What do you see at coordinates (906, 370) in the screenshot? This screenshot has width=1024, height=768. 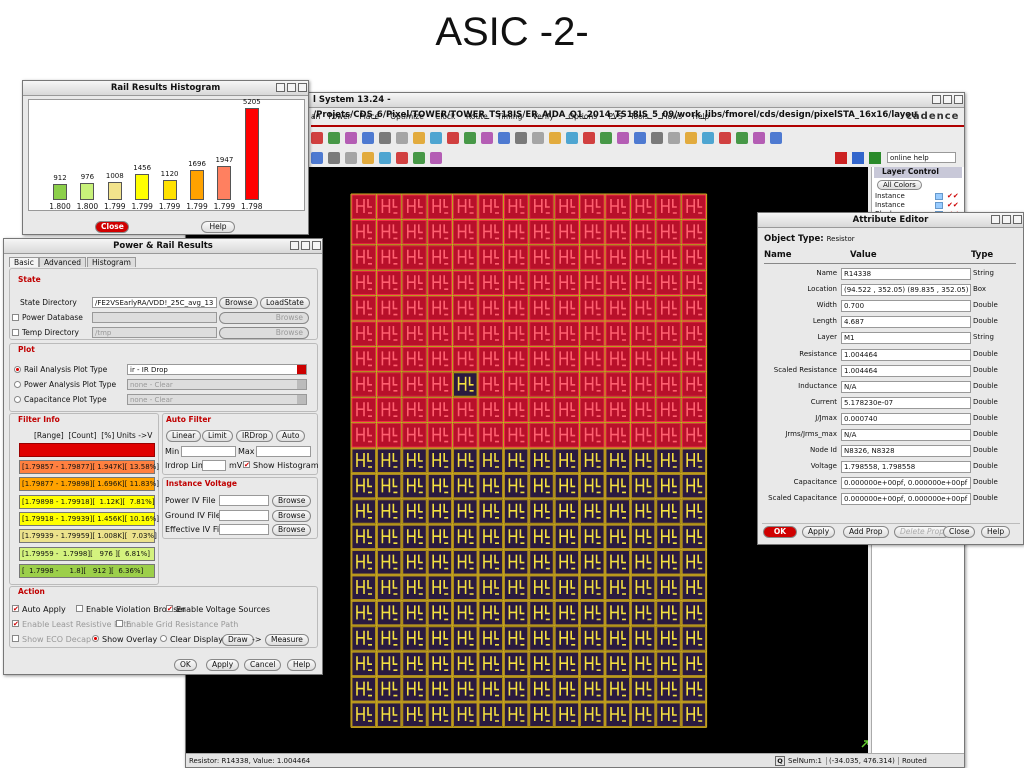 I see `attribute-value: 1.004464` at bounding box center [906, 370].